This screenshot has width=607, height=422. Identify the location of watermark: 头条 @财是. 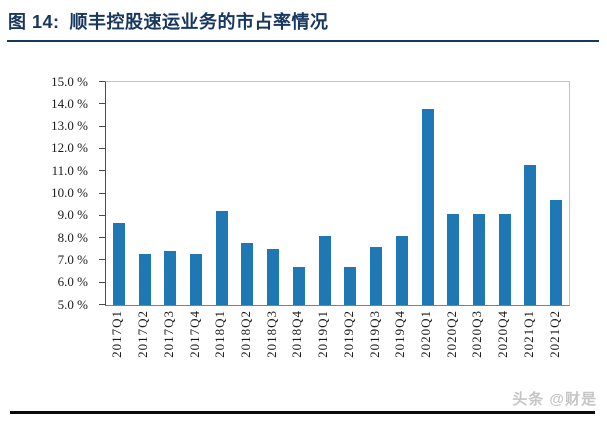
(554, 399).